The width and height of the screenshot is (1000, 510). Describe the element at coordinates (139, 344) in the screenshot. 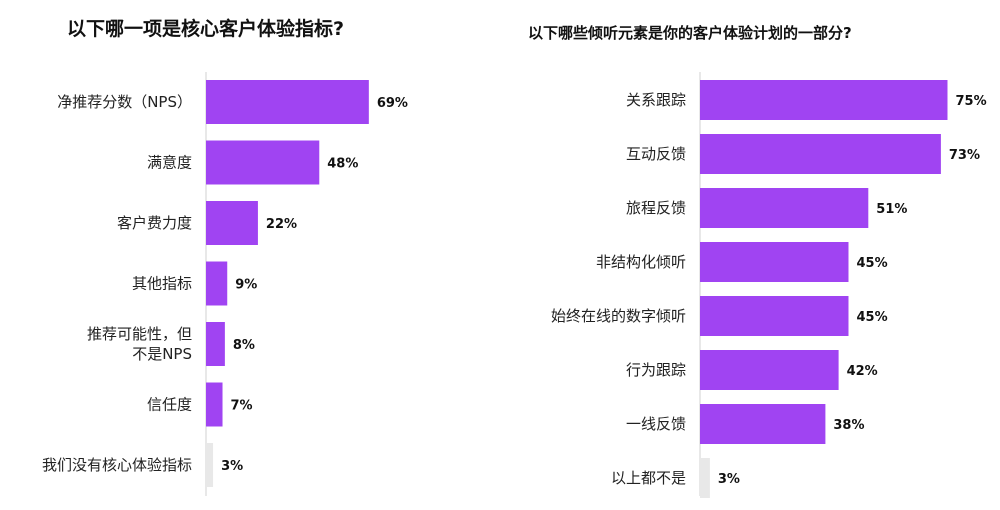

I see `left-category-label-5: 推荐可能性，但不是NPS` at that location.